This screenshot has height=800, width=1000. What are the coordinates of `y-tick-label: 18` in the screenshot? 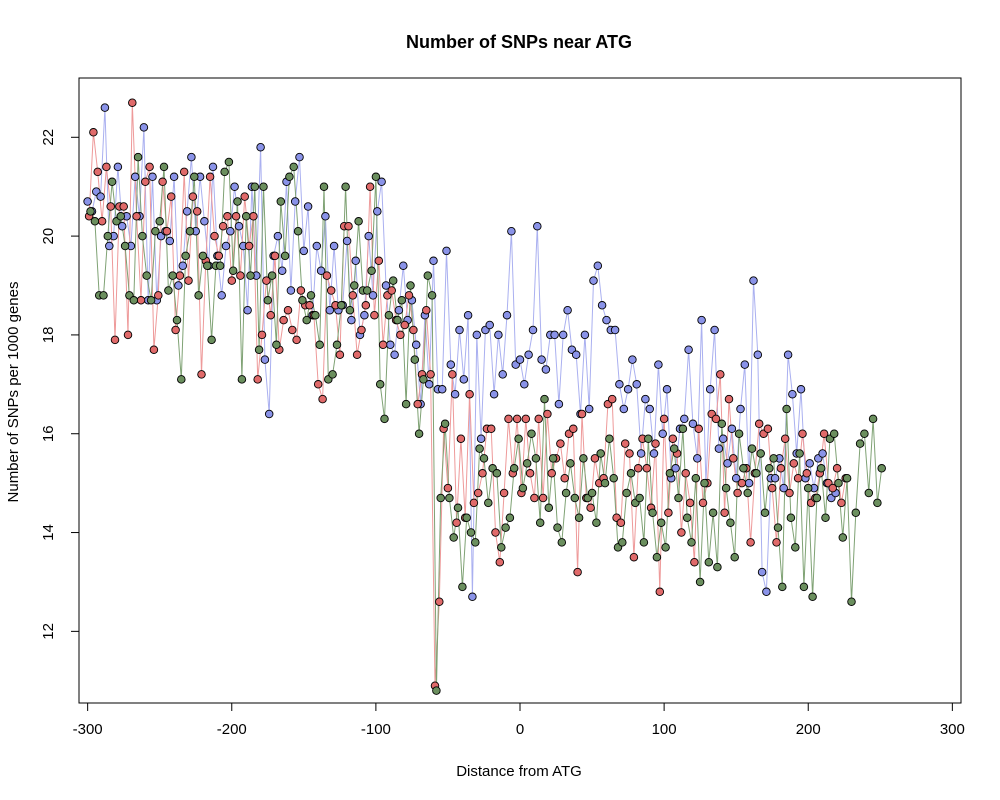 It's located at (48, 335).